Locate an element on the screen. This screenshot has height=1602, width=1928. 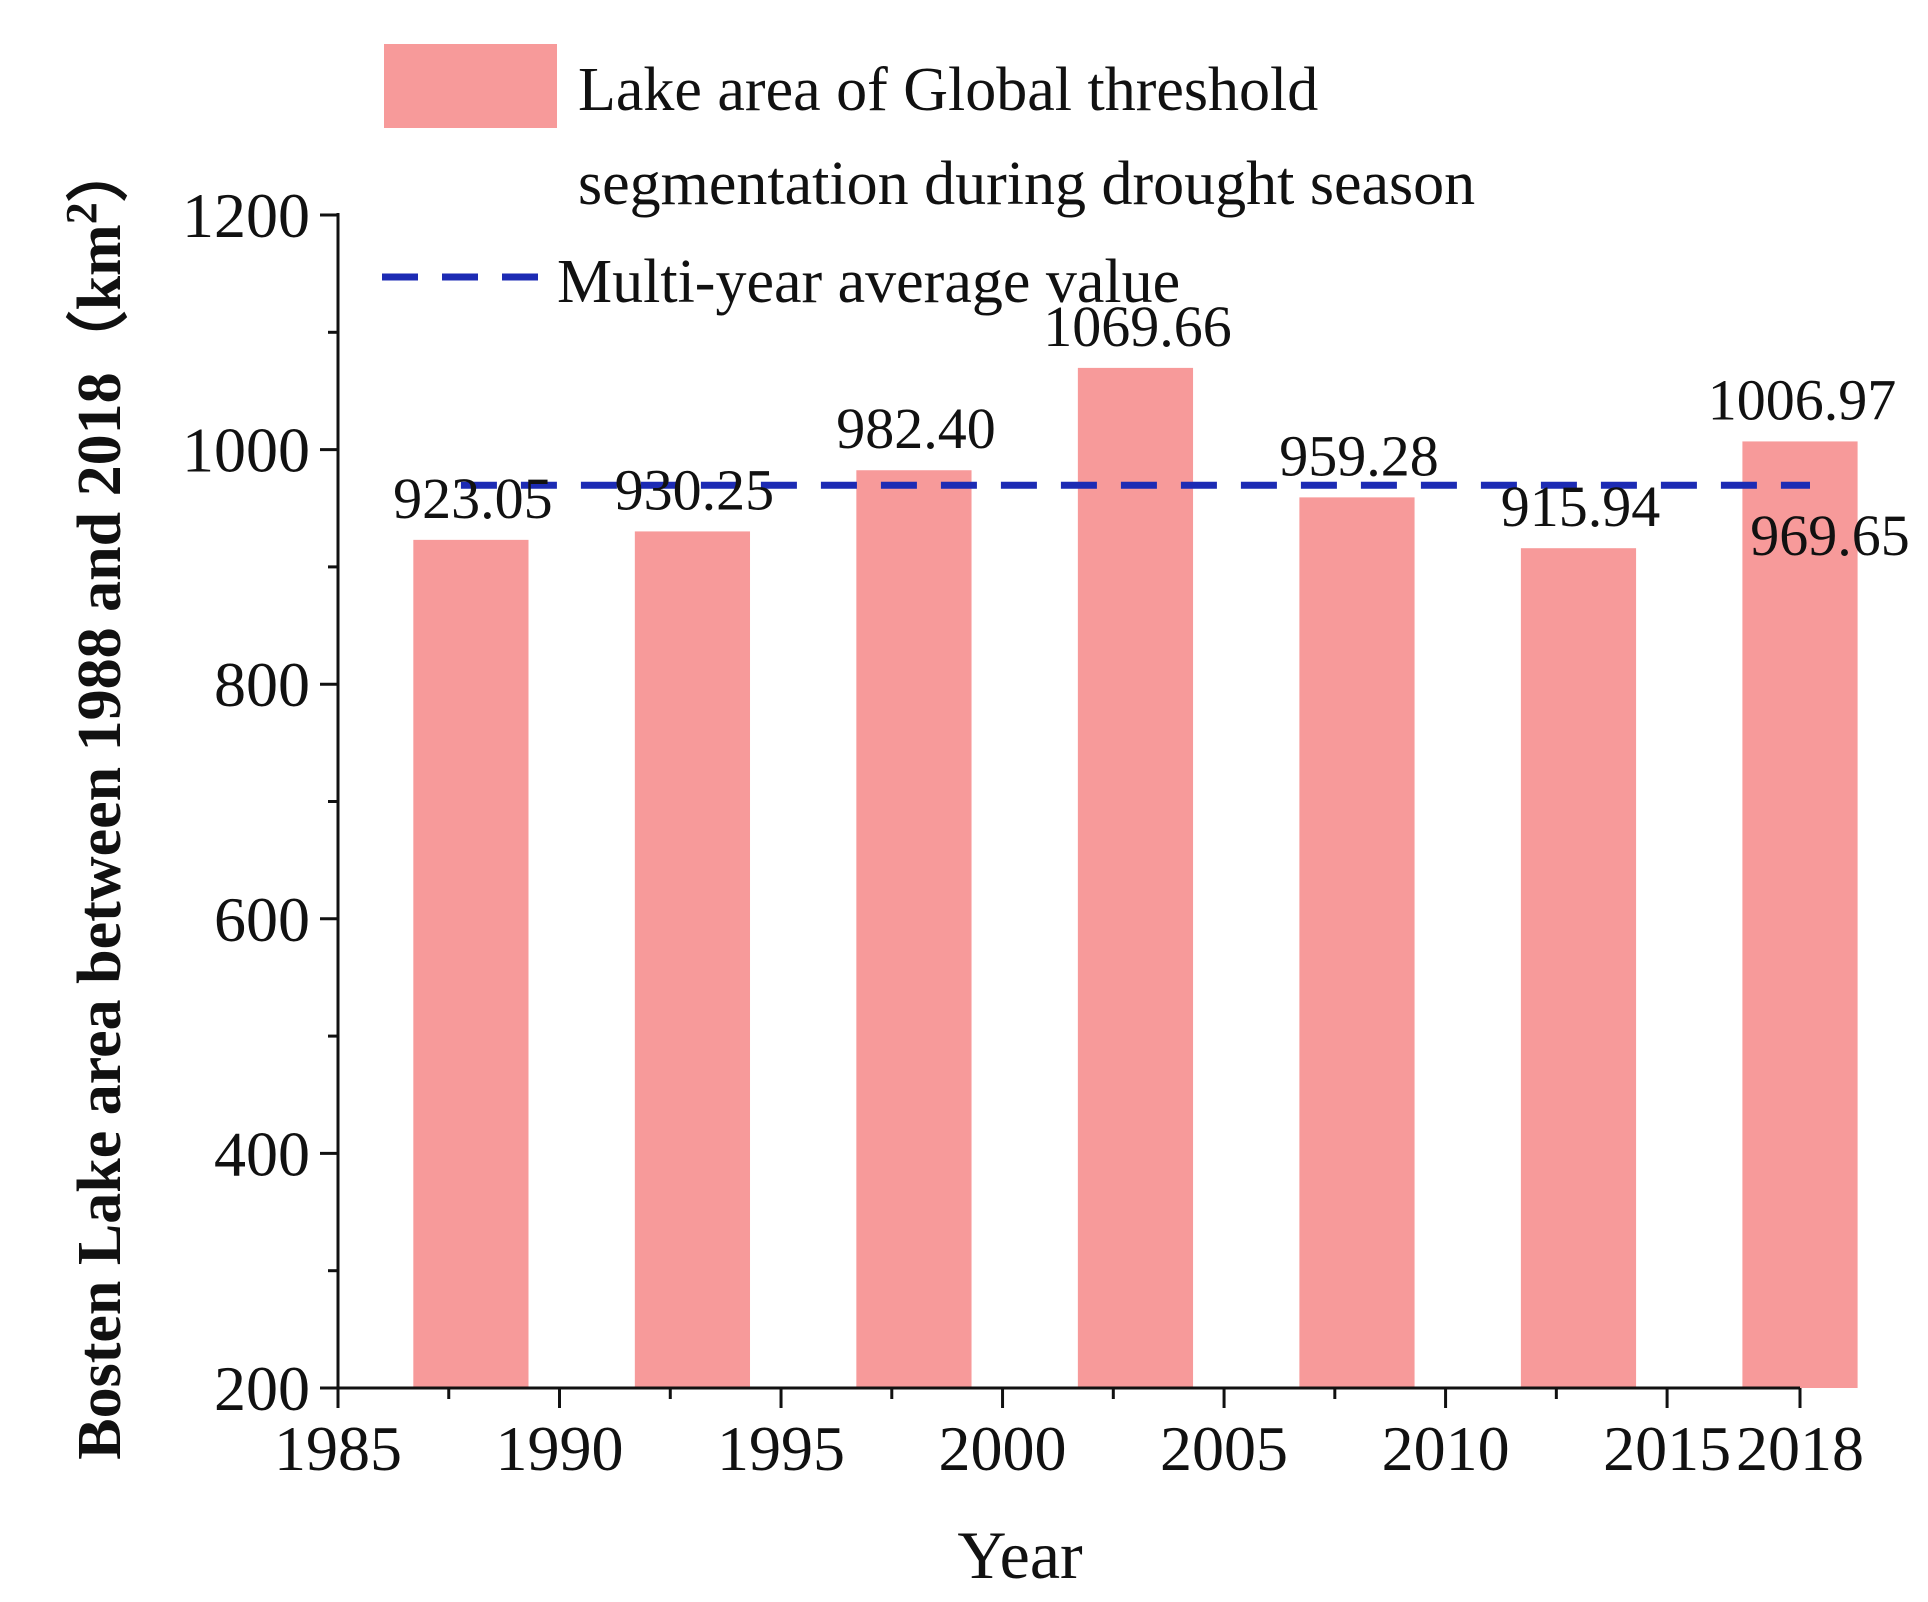
y-axis-title-unit-sup: 2 is located at coordinates (81, 213).